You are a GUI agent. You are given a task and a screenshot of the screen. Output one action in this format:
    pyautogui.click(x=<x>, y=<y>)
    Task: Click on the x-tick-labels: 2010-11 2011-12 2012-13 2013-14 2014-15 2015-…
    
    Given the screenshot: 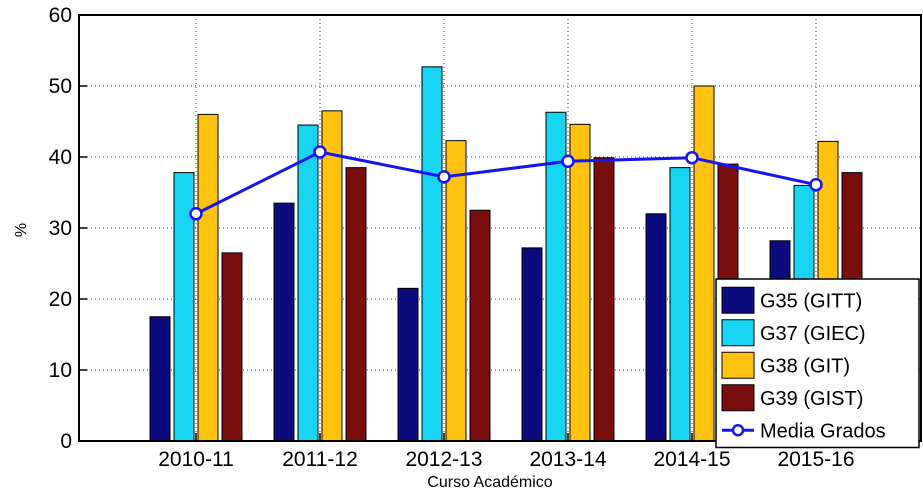 What is the action you would take?
    pyautogui.click(x=506, y=459)
    